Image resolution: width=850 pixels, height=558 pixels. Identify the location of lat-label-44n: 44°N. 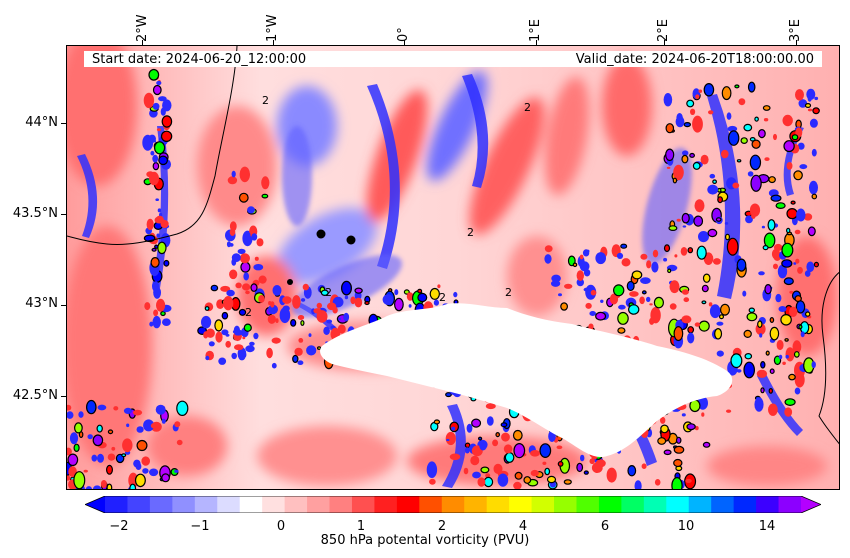
(41, 122).